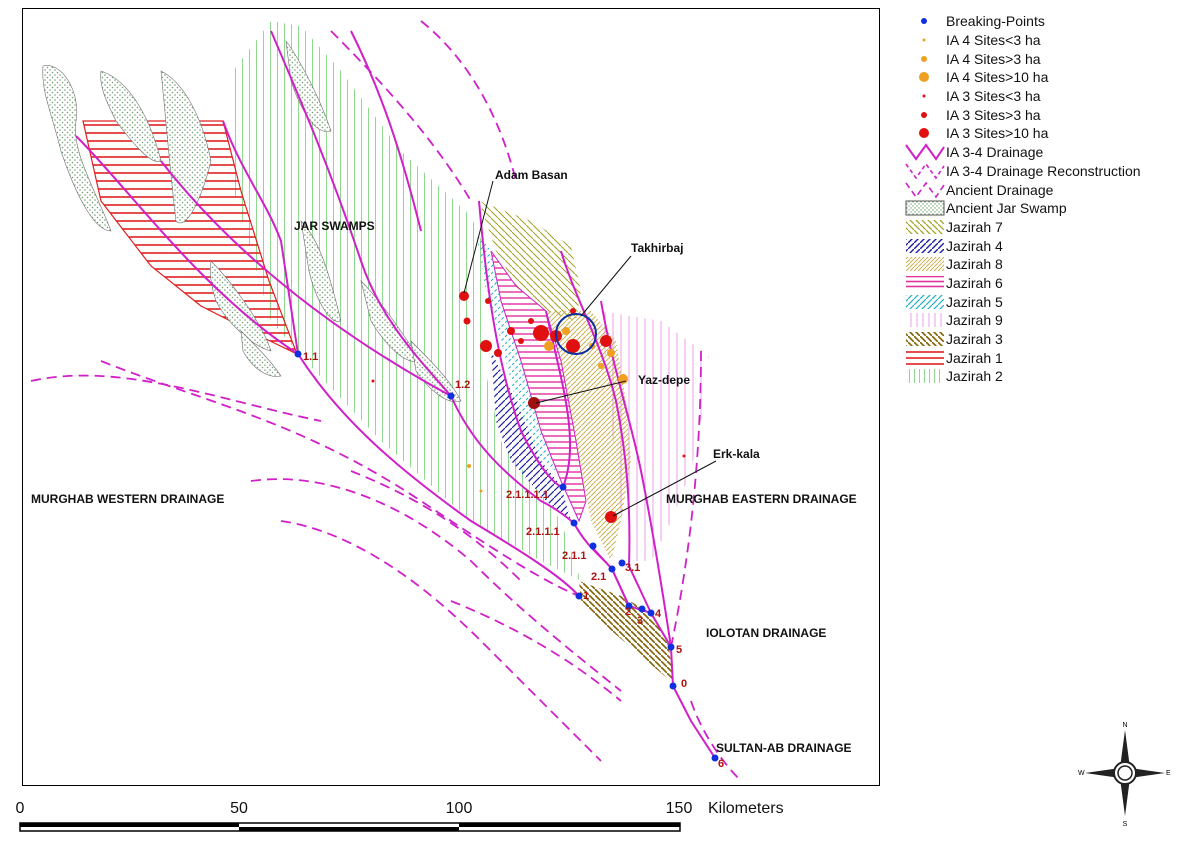 This screenshot has height=849, width=1200. Describe the element at coordinates (974, 339) in the screenshot. I see `legend-label: Jazirah 3` at that location.